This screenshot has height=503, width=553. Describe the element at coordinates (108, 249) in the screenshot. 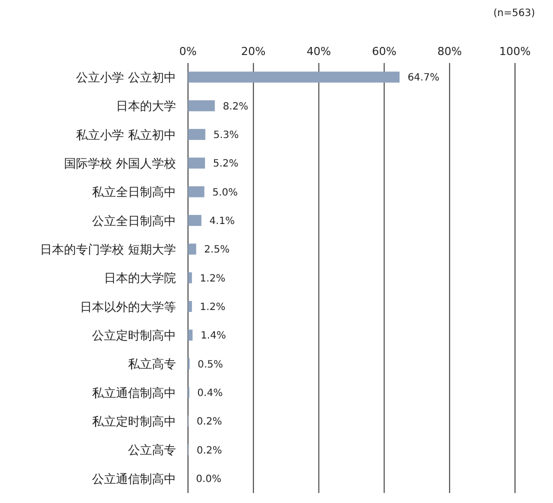

I see `y-tick-label: 日本的专门学校 短期大学` at that location.